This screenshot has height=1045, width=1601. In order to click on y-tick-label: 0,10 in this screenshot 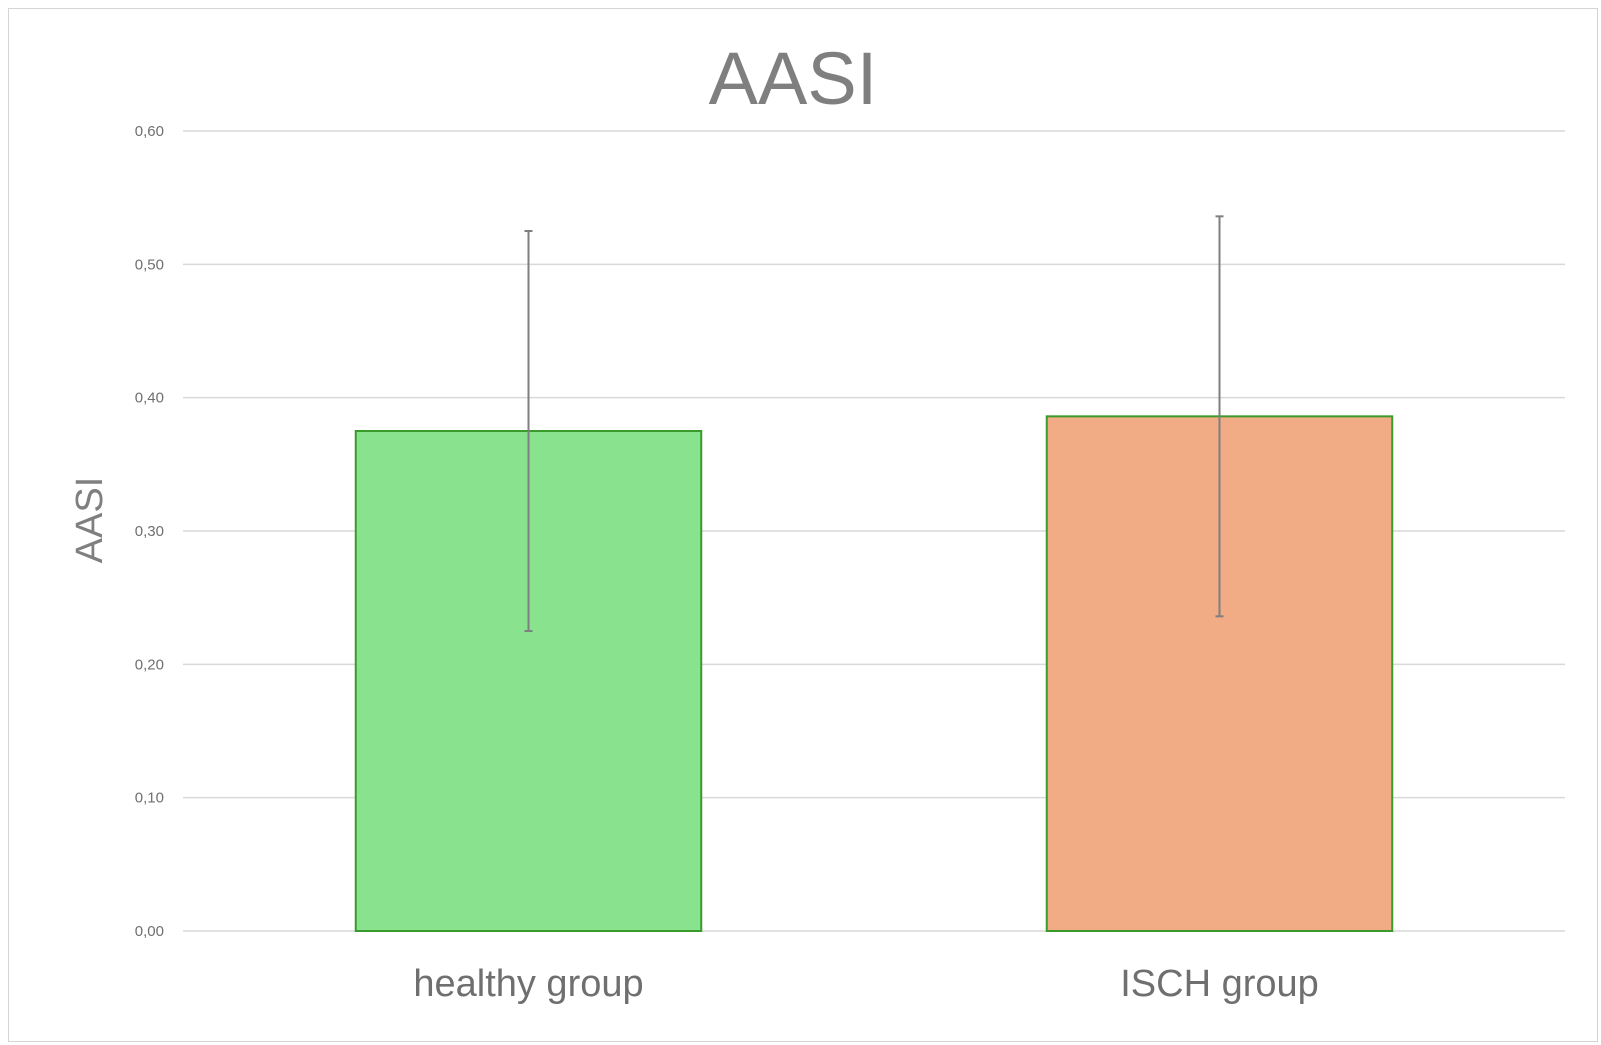, I will do `click(149, 798)`.